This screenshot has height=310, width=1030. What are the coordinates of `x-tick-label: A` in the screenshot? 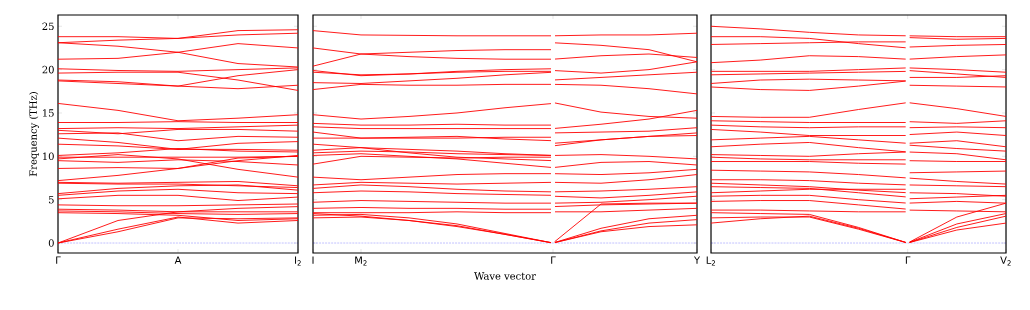 It's located at (178, 260).